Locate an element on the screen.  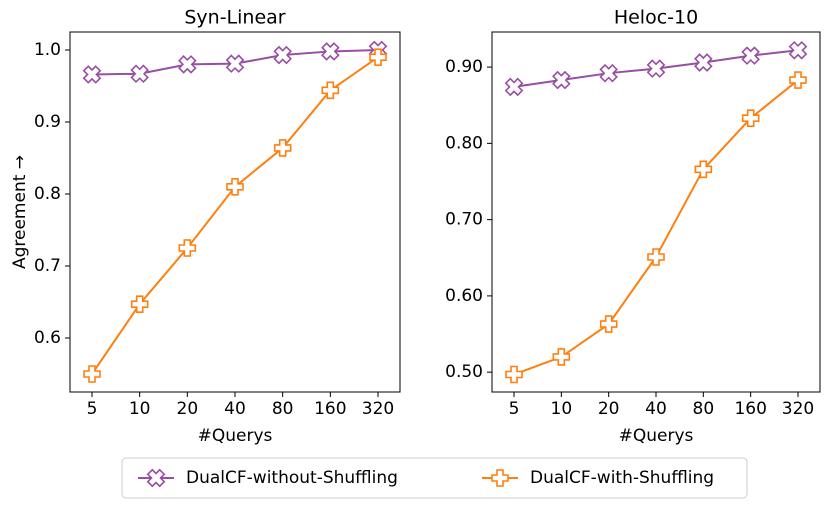
y-tick-label: 0.7 is located at coordinates (47, 266).